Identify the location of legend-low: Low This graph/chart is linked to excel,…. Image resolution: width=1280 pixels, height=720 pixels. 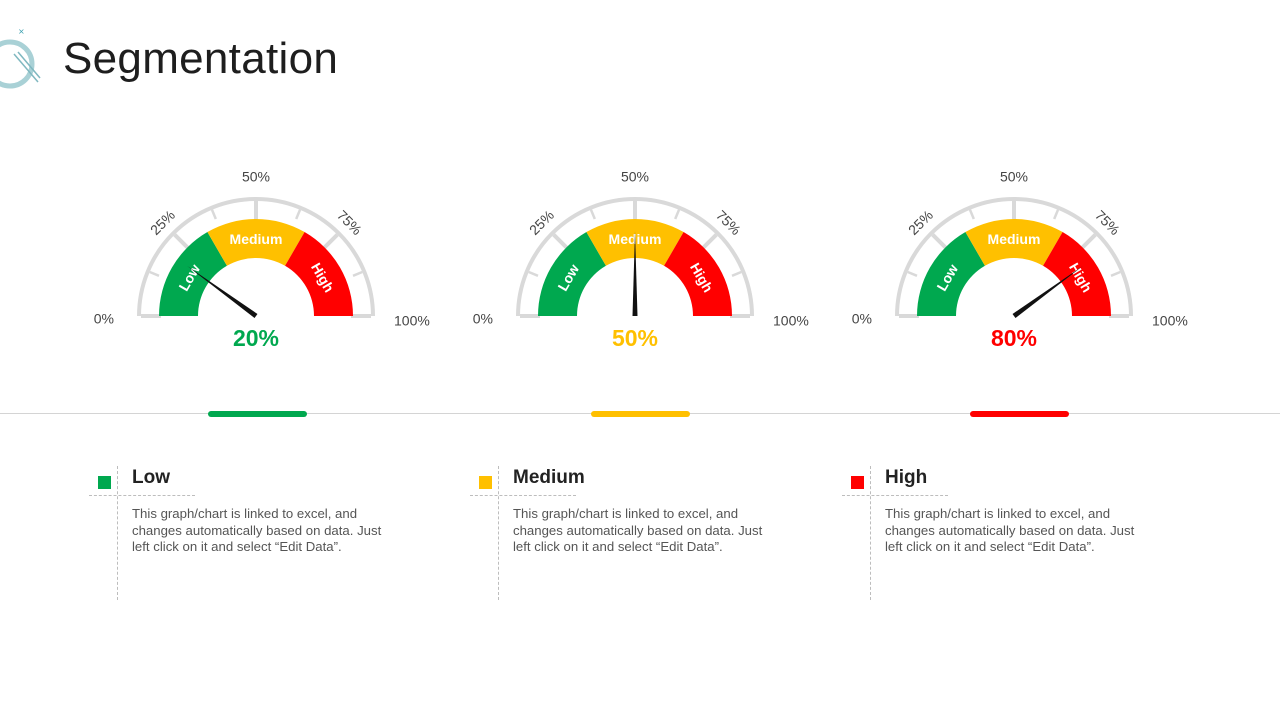
(239, 536).